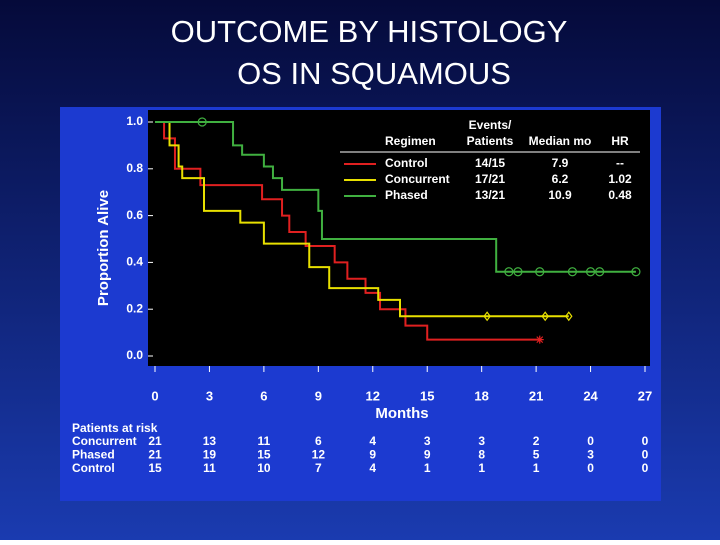  I want to click on legend-label: Control, so click(406, 163).